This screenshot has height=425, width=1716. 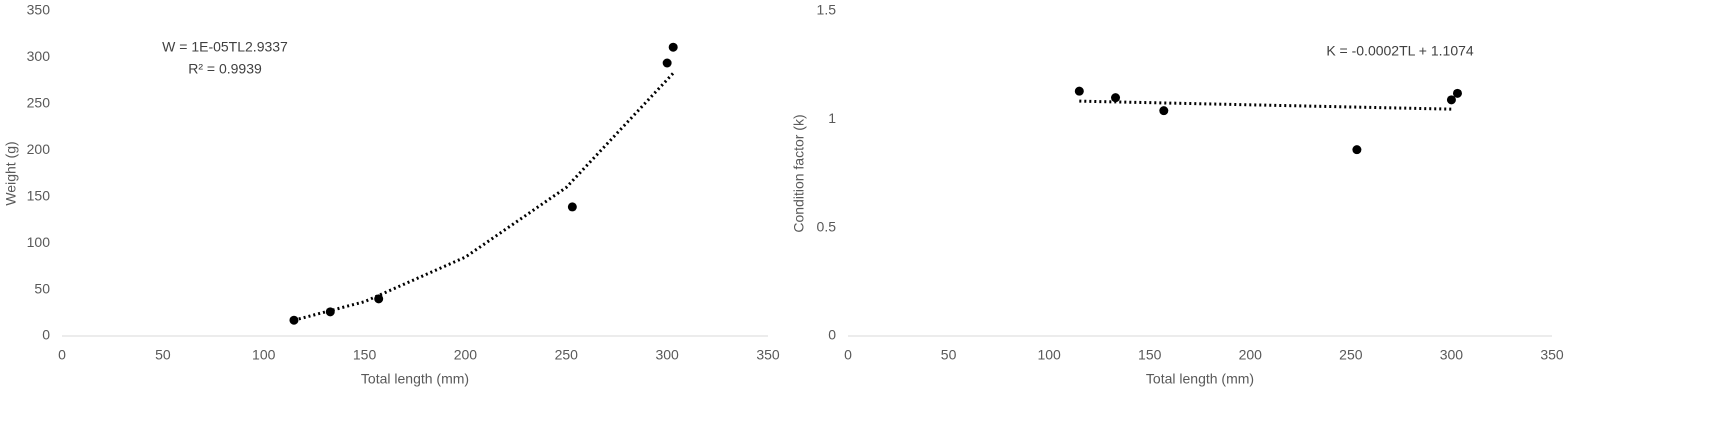 I want to click on y-tick-label: 250, so click(x=39, y=103).